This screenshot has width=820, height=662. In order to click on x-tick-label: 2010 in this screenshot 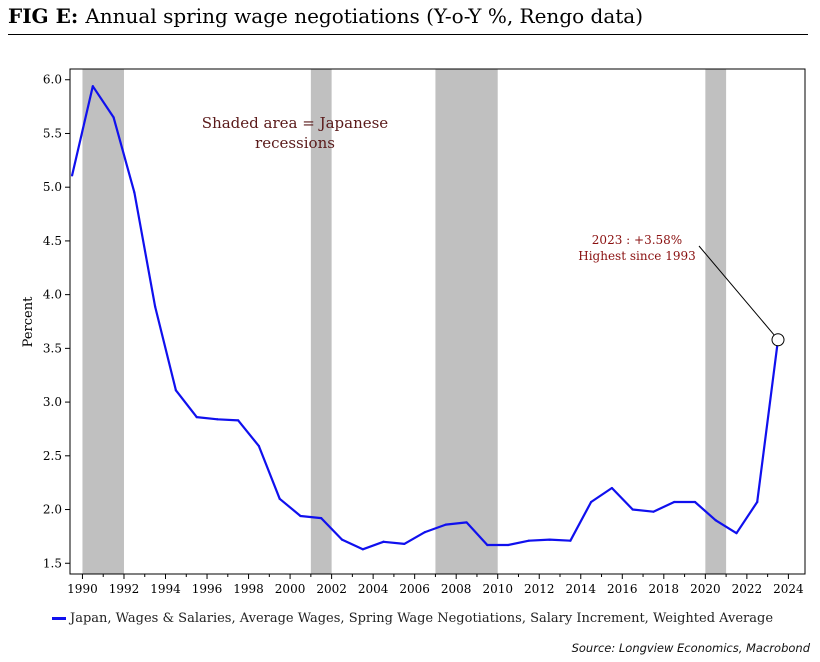, I will do `click(497, 589)`.